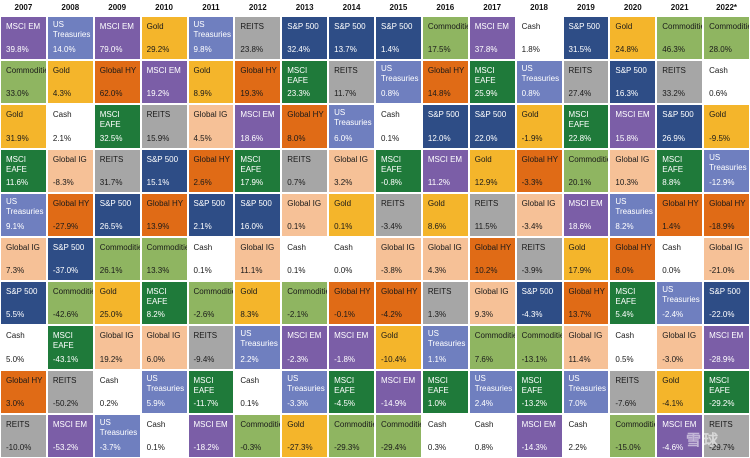 Image resolution: width=750 pixels, height=458 pixels. I want to click on return-value-label: 11.5%, so click(485, 226).